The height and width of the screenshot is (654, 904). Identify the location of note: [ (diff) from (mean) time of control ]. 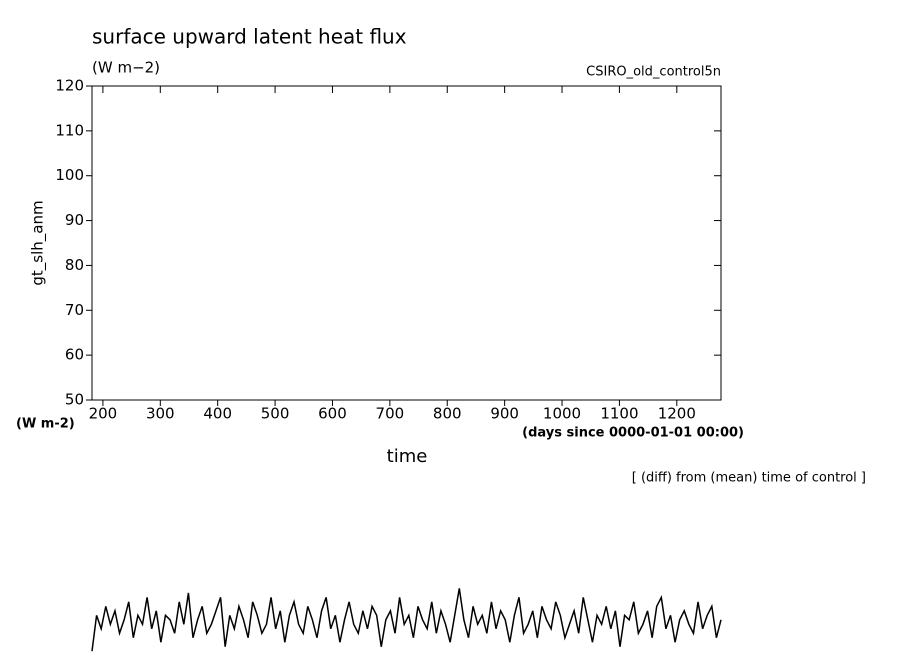
(749, 478).